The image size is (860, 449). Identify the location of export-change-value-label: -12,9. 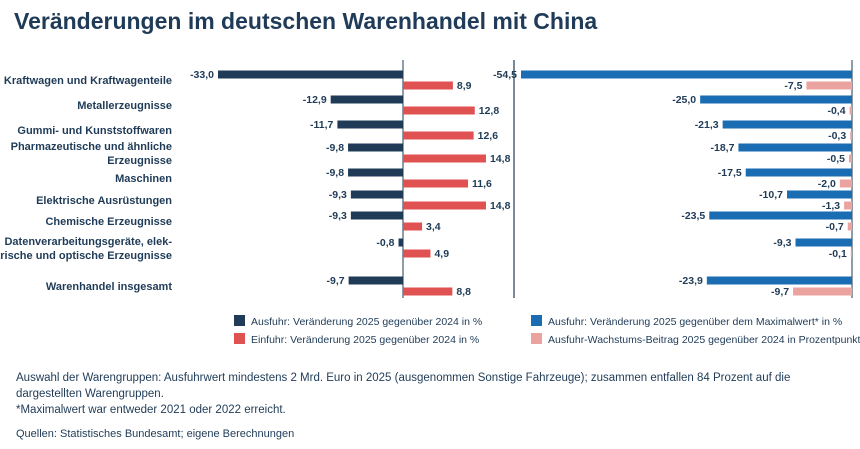
(315, 100).